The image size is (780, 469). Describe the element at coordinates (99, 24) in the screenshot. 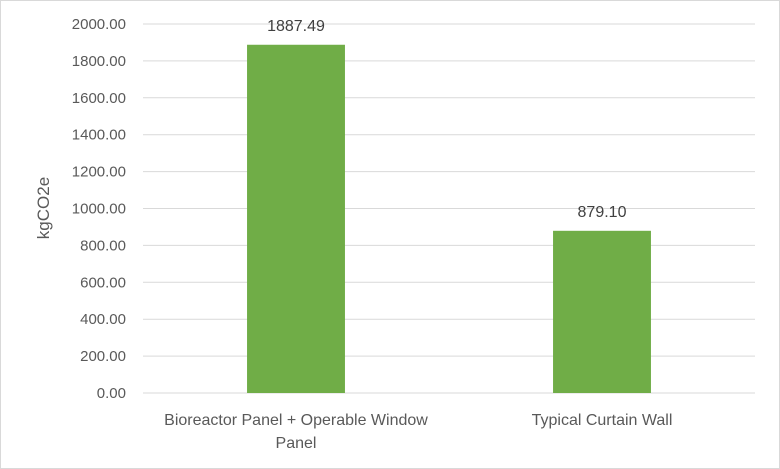

I see `y-tick-label: 2000.00` at that location.